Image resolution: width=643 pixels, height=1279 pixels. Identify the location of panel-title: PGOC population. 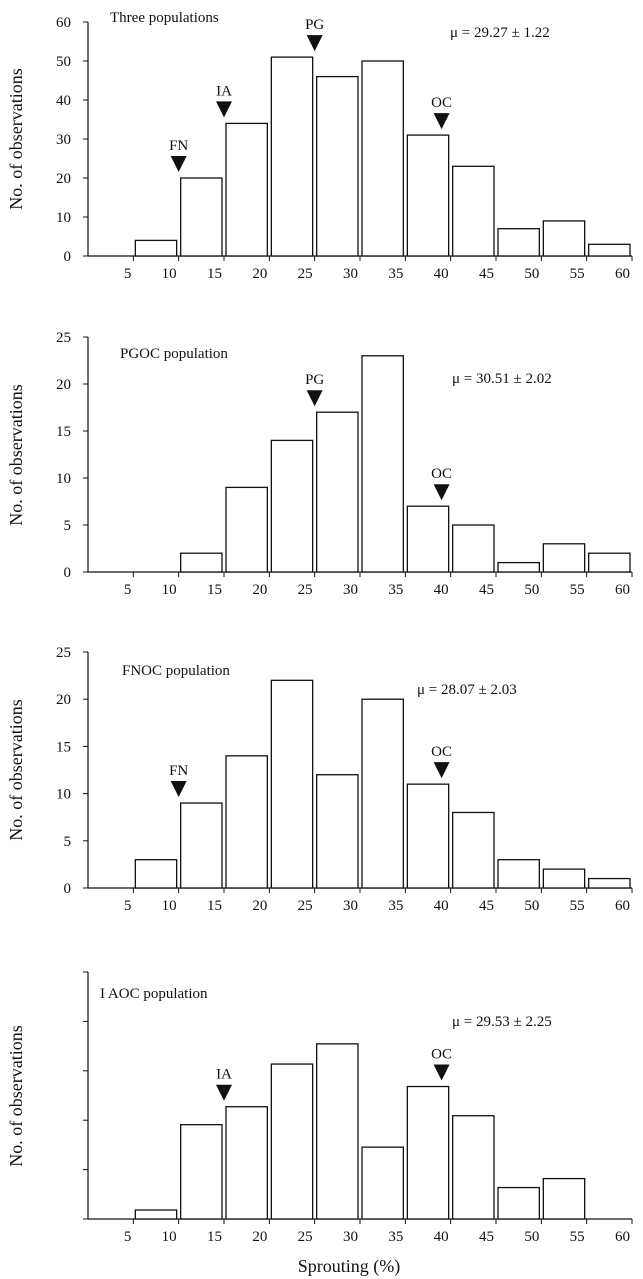
(174, 354).